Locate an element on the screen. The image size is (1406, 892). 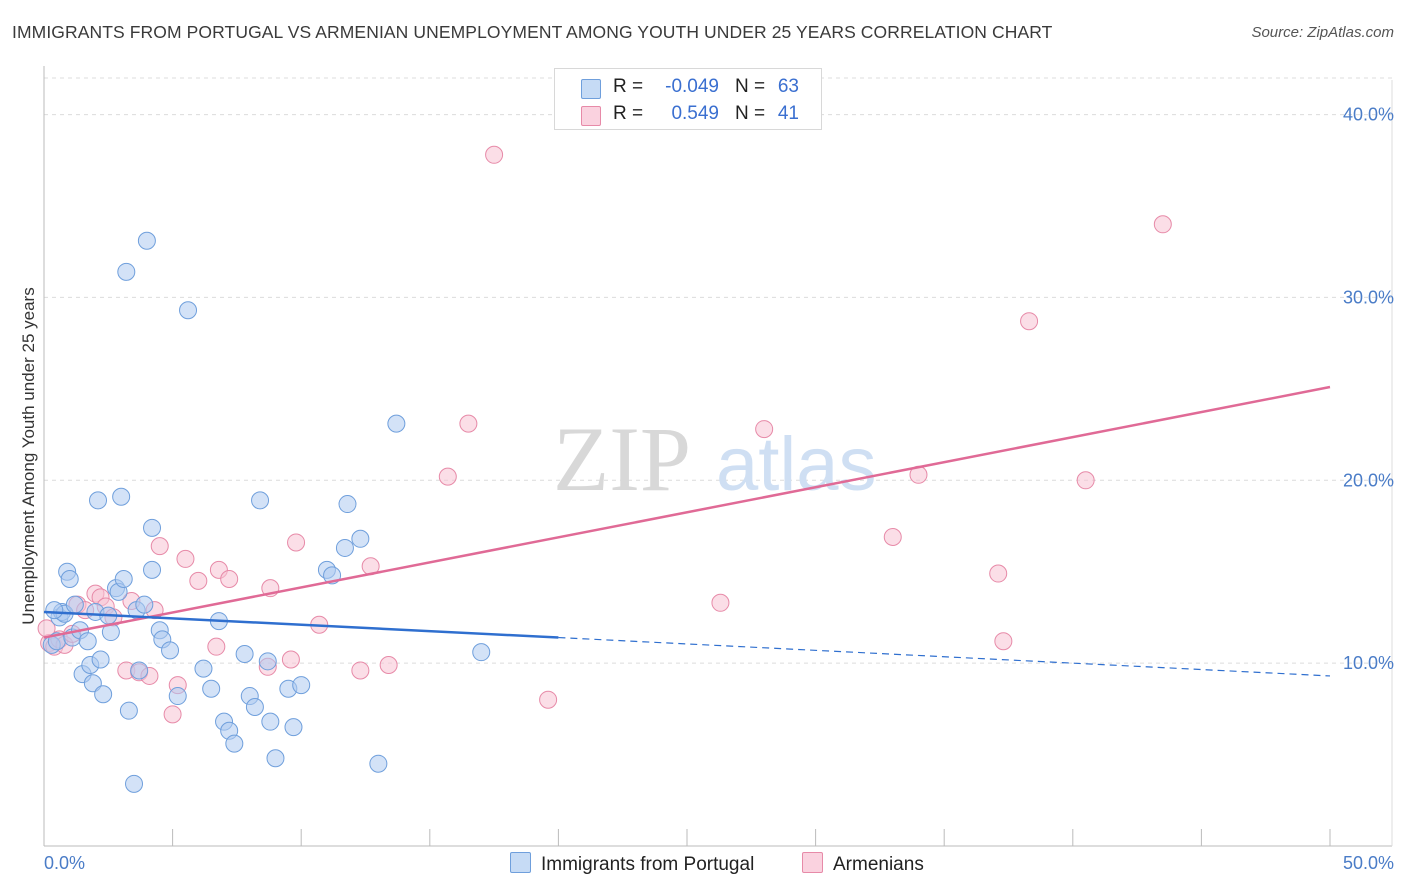
y-tick-label: 20.0% is located at coordinates (1368, 480).